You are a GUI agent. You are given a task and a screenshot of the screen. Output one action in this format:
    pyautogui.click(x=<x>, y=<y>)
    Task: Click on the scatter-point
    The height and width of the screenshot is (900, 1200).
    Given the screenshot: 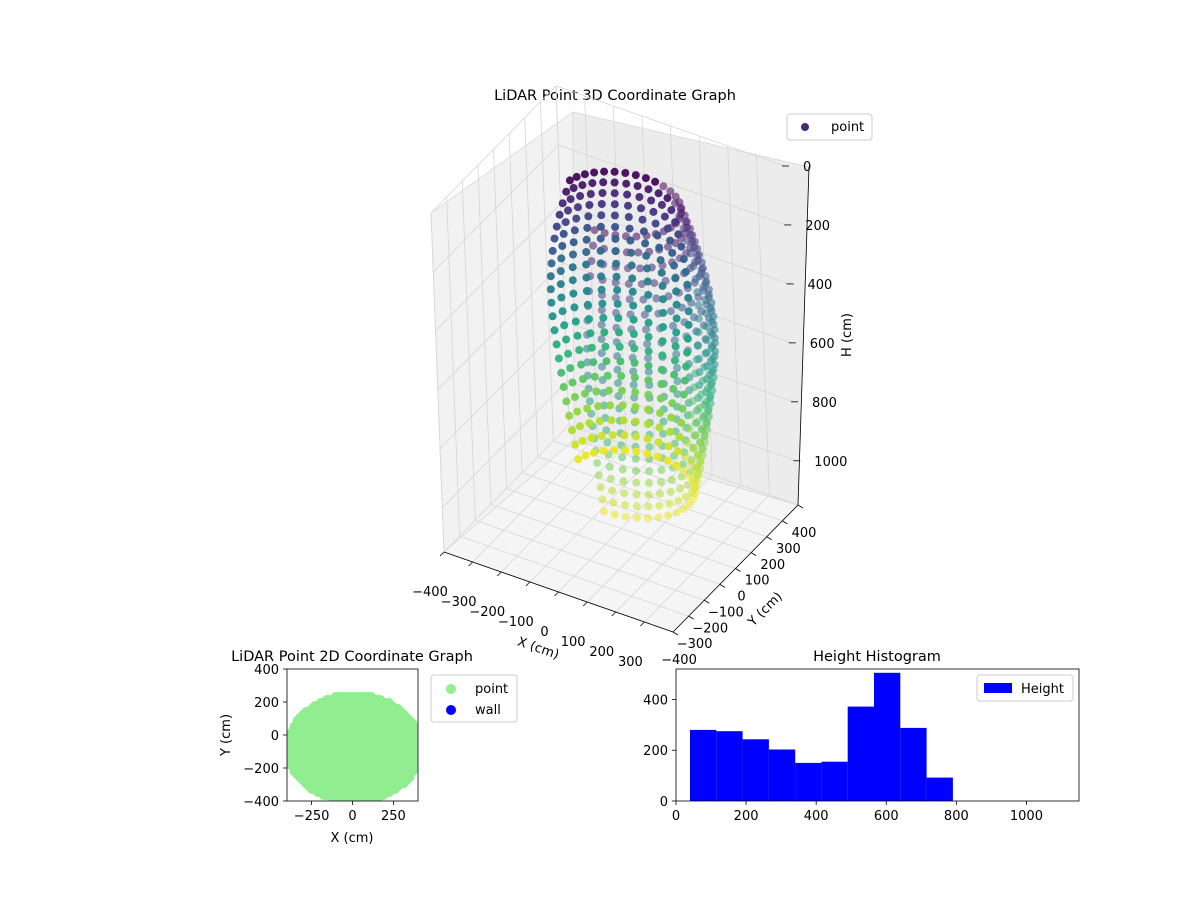 What is the action you would take?
    pyautogui.click(x=414, y=729)
    